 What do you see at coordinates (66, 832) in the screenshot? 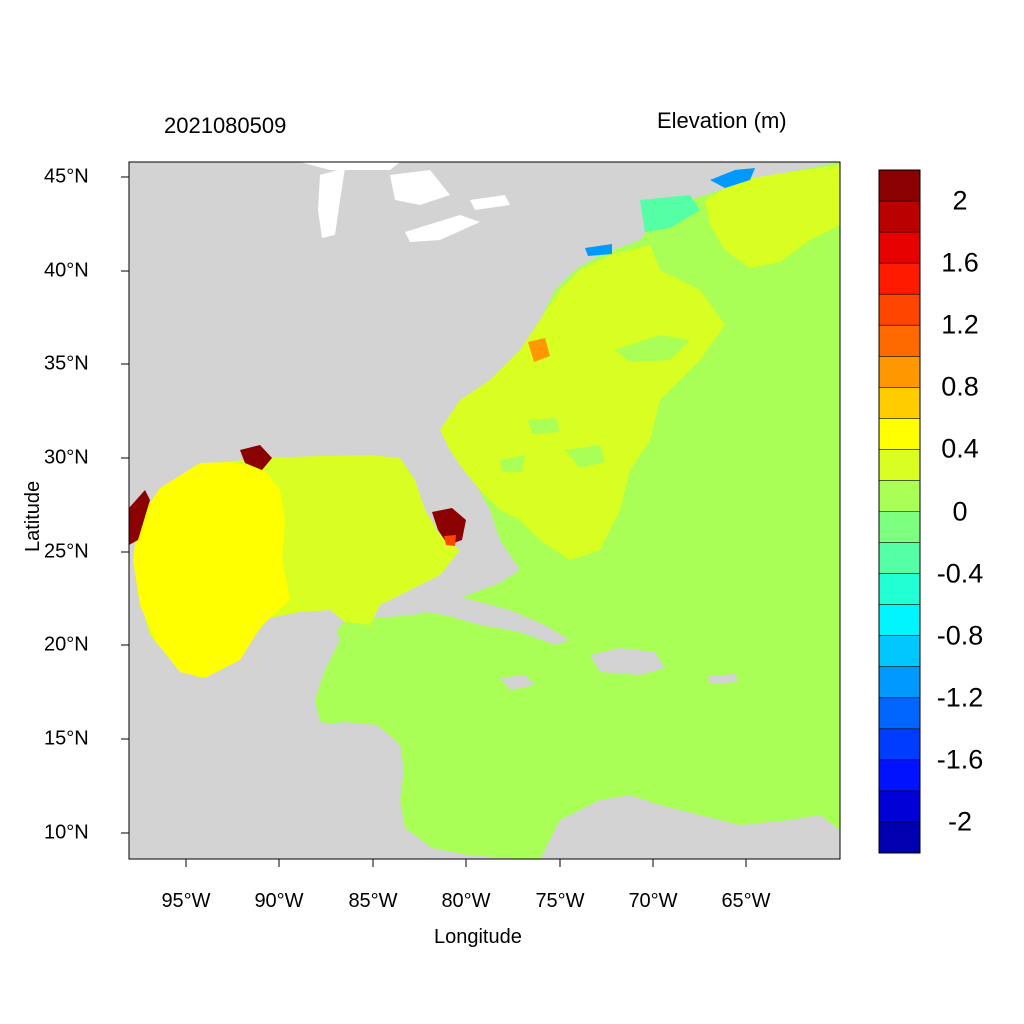
I see `y-tick-label: 10°N` at bounding box center [66, 832].